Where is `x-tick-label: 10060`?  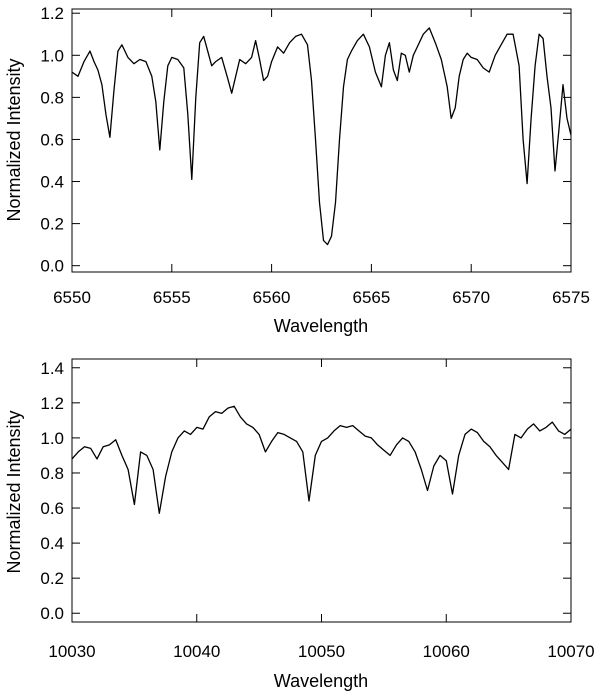
x-tick-label: 10060 is located at coordinates (446, 651).